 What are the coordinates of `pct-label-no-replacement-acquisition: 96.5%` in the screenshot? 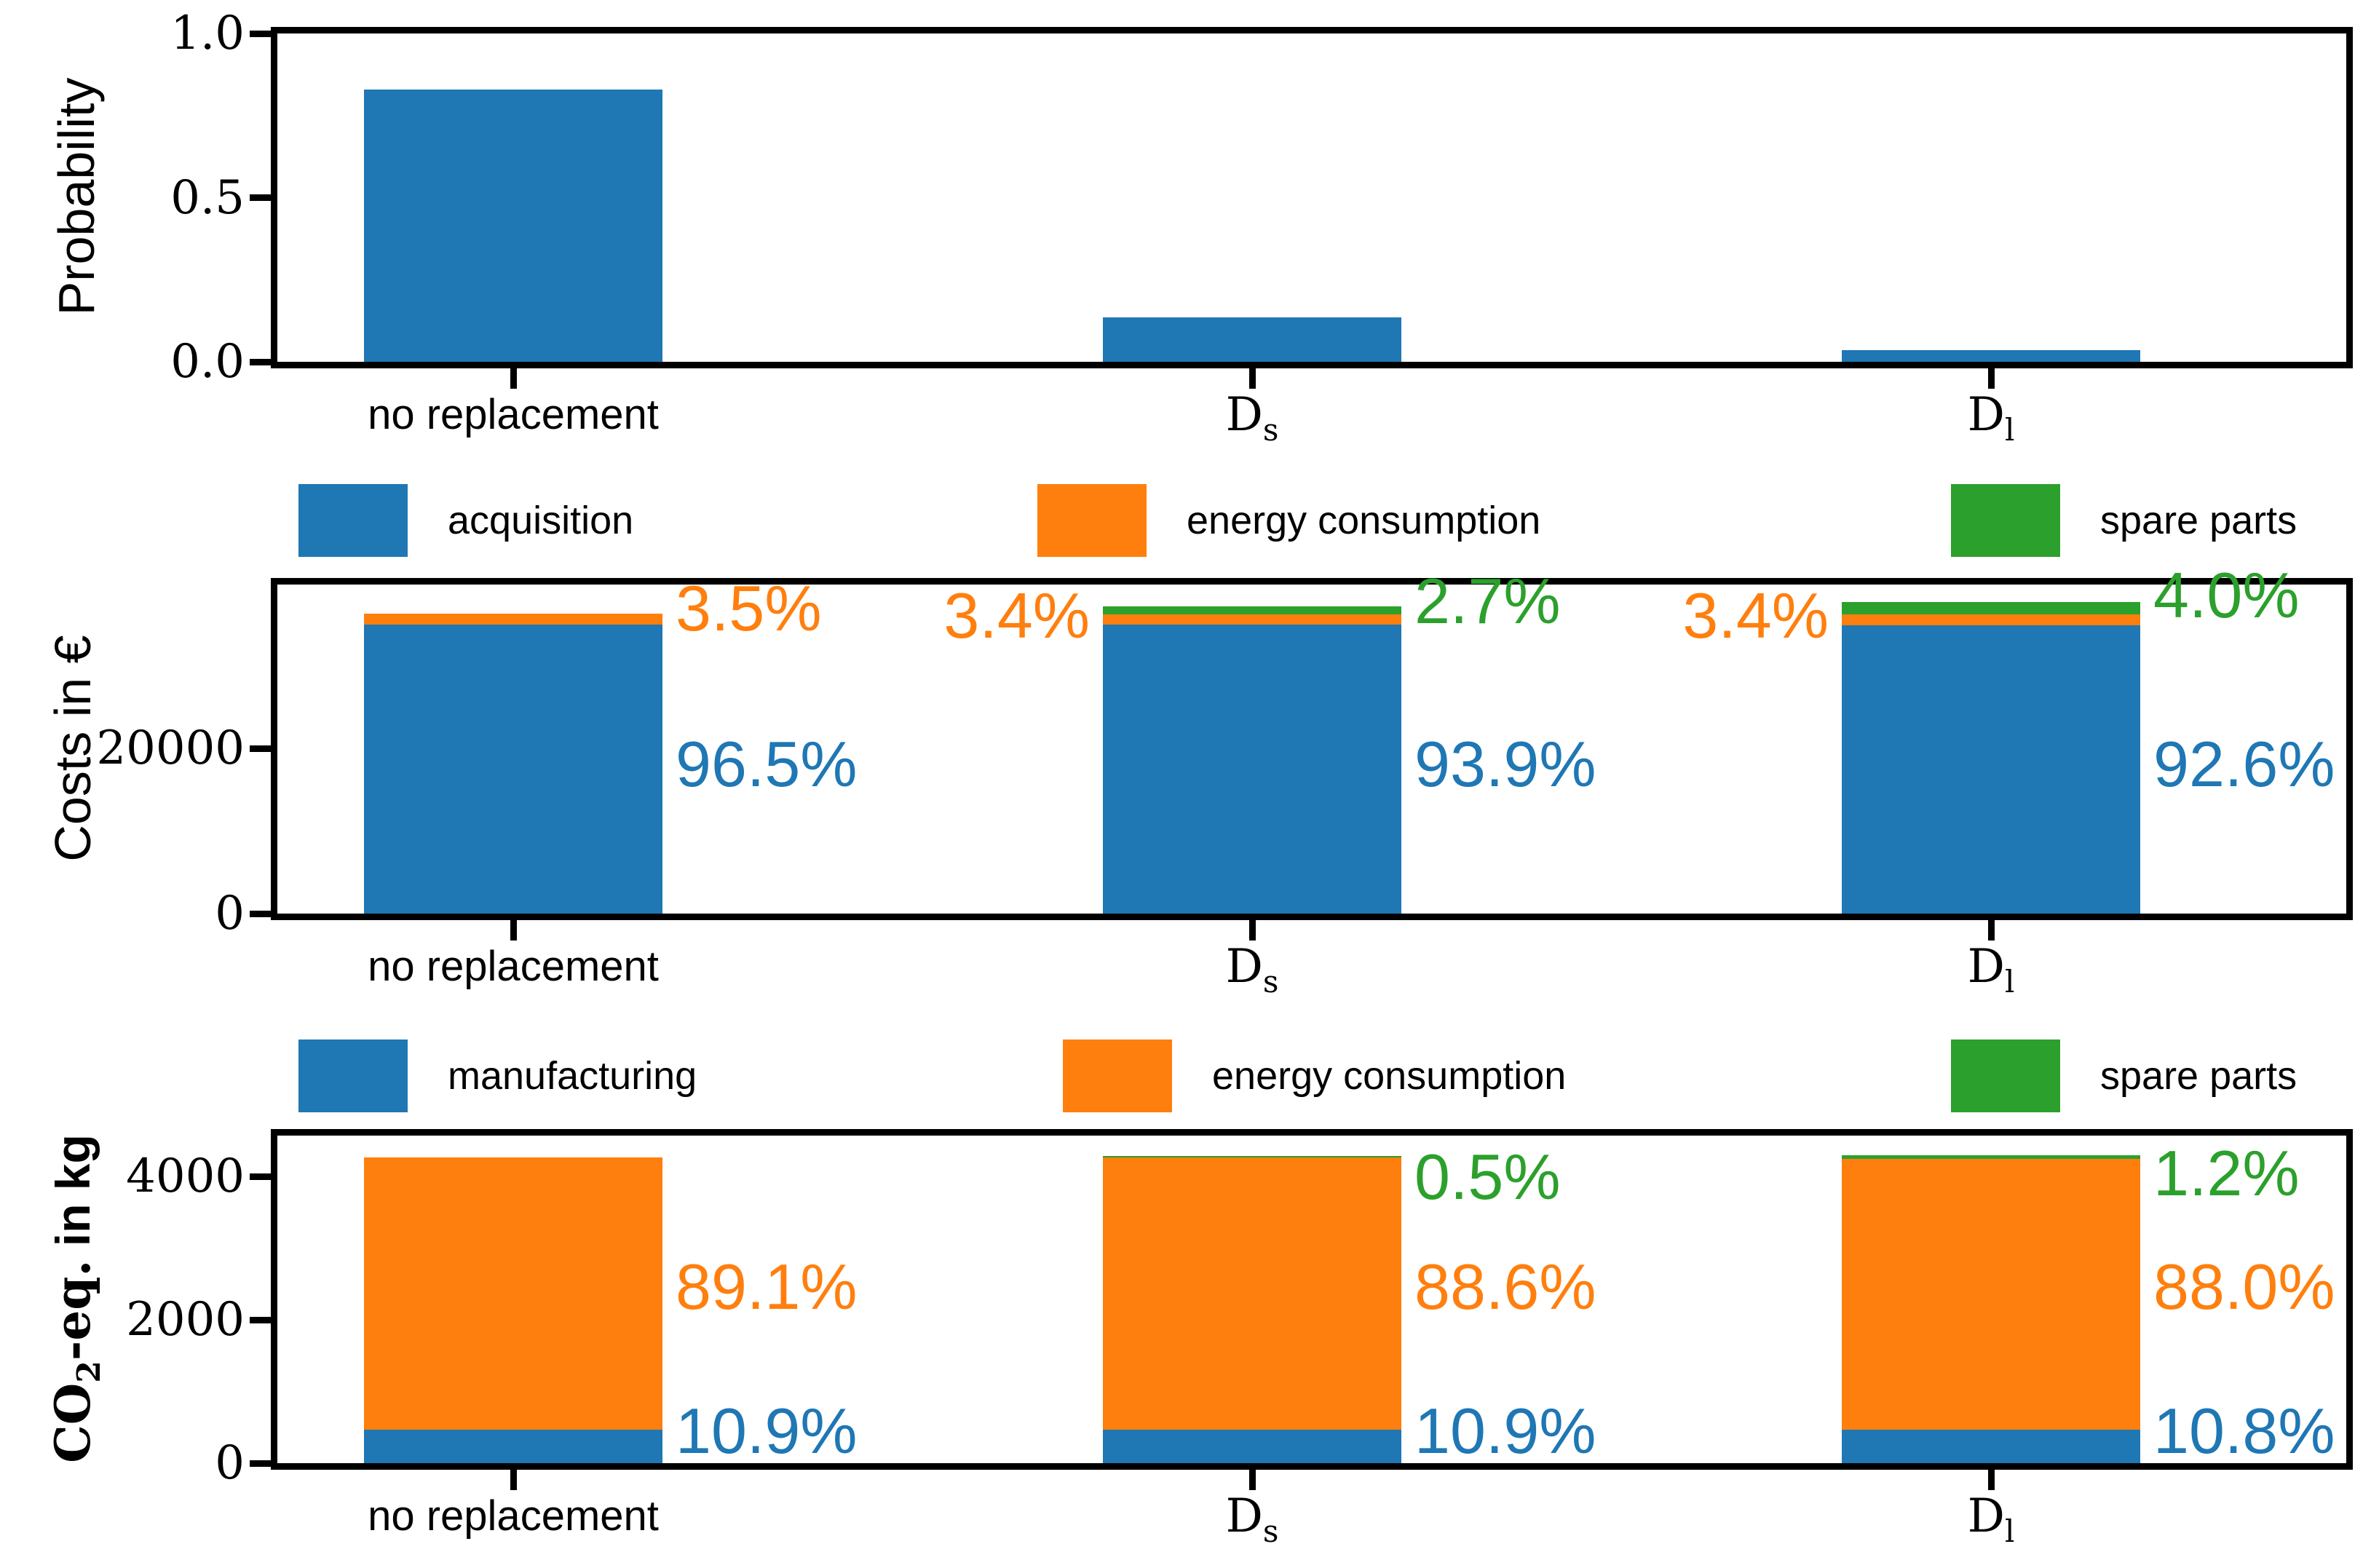 It's located at (767, 764).